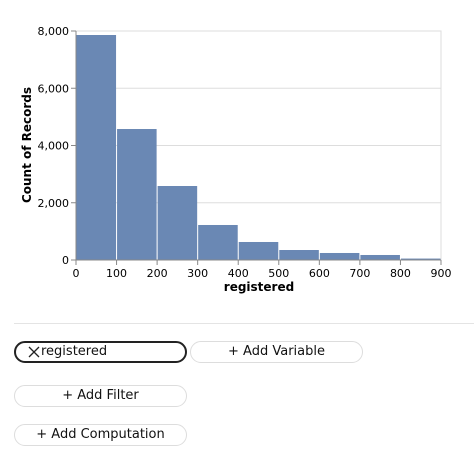  What do you see at coordinates (116, 273) in the screenshot?
I see `x-tick-label: 100` at bounding box center [116, 273].